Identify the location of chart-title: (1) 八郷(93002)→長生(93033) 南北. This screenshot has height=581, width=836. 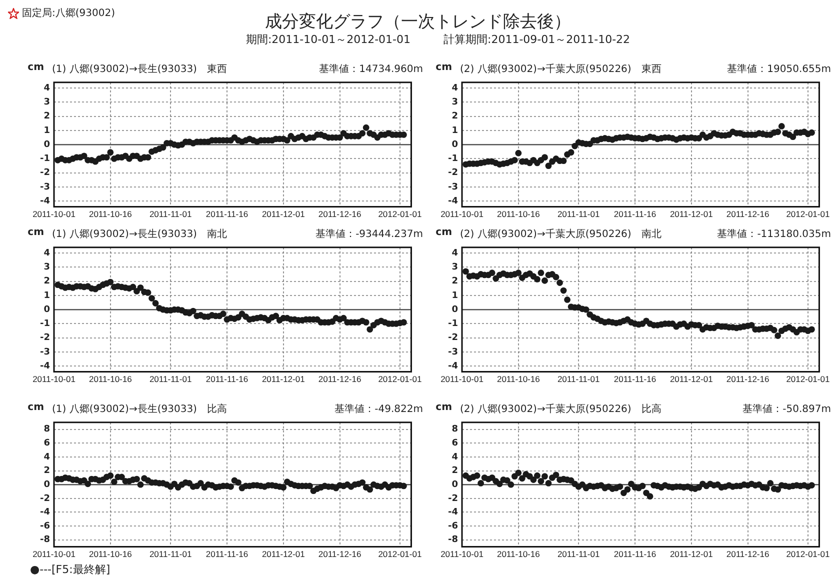
(140, 234).